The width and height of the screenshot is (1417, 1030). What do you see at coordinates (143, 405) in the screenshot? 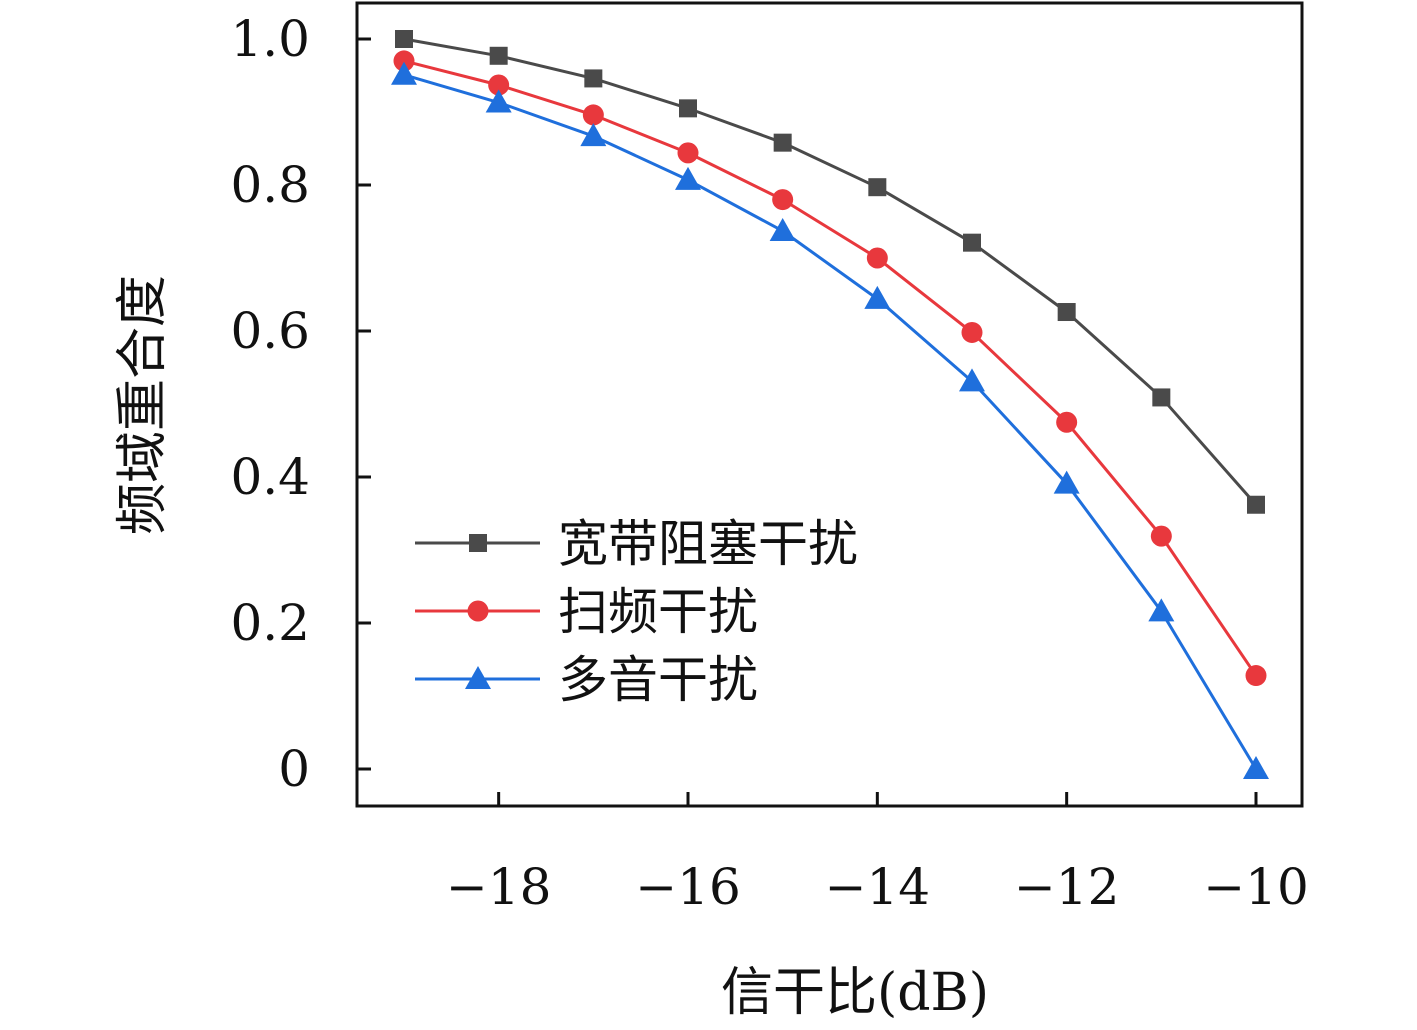
I see `y-axis-title: 频域重合度` at bounding box center [143, 405].